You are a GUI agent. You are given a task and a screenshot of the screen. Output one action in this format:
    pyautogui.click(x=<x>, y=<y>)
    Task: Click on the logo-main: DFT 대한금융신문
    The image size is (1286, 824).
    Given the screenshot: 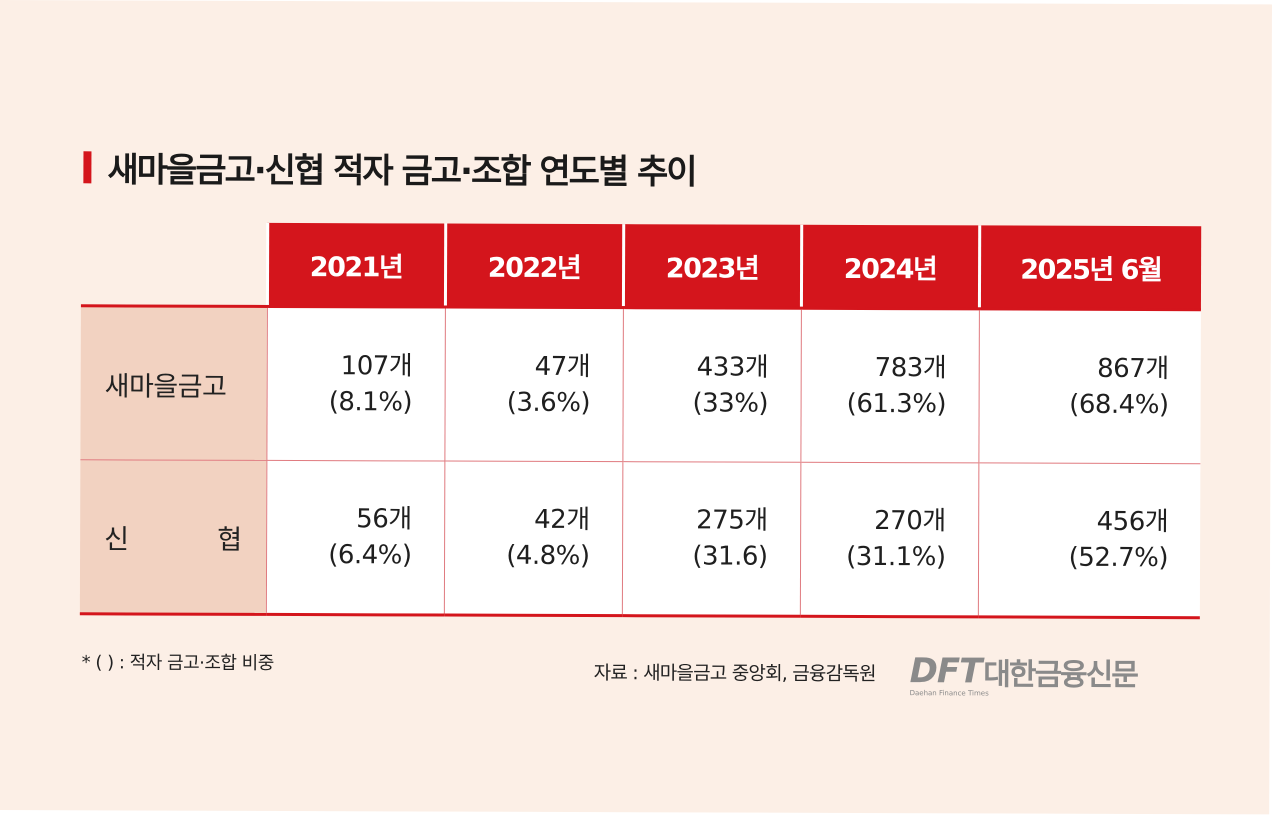 What is the action you would take?
    pyautogui.click(x=1023, y=671)
    